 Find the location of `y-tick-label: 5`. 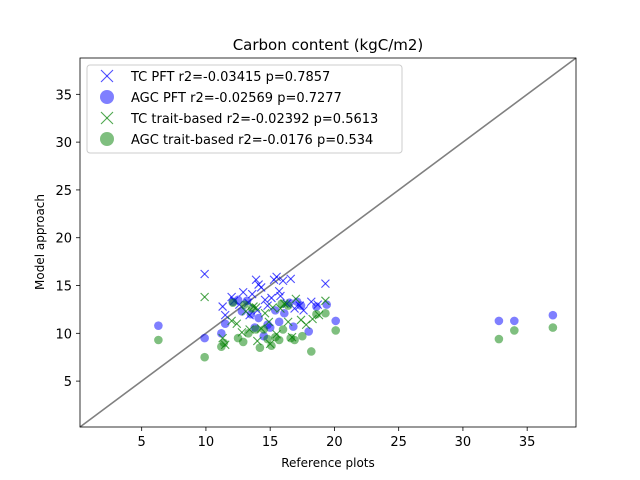

y-tick-label: 5 is located at coordinates (68, 382).